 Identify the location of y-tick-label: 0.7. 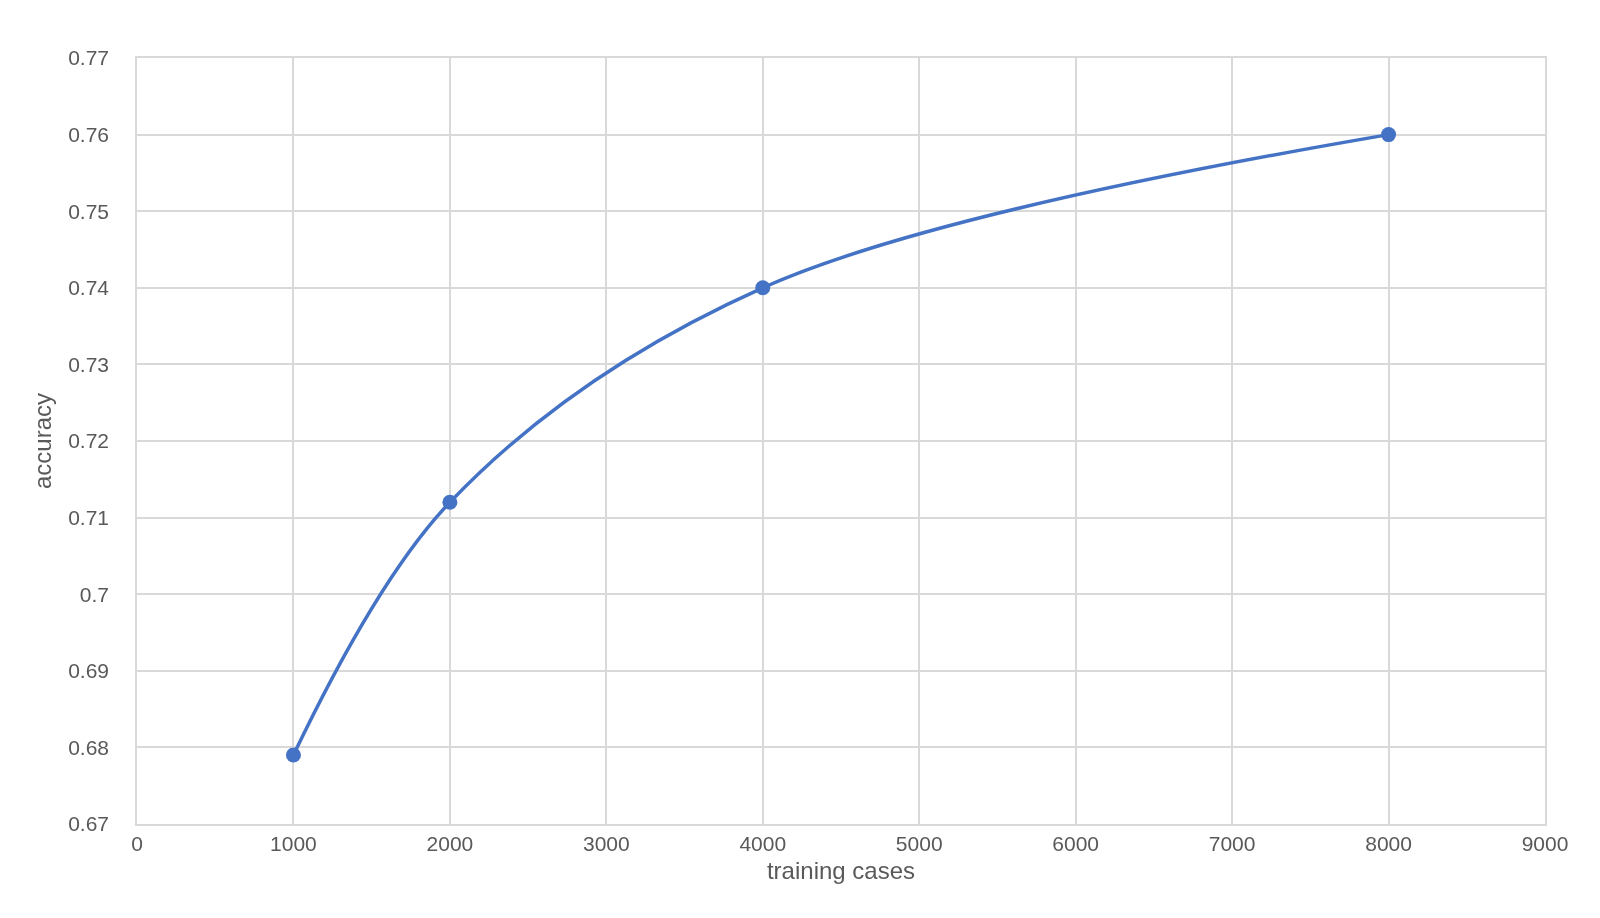
(94, 594).